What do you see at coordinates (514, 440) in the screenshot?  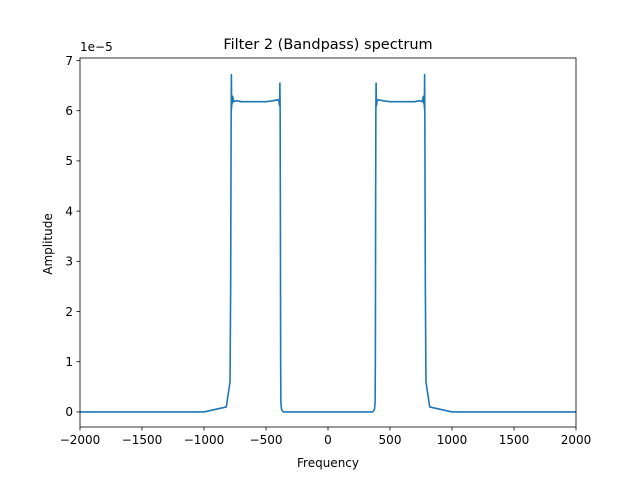 I see `x-tick-label: 1500` at bounding box center [514, 440].